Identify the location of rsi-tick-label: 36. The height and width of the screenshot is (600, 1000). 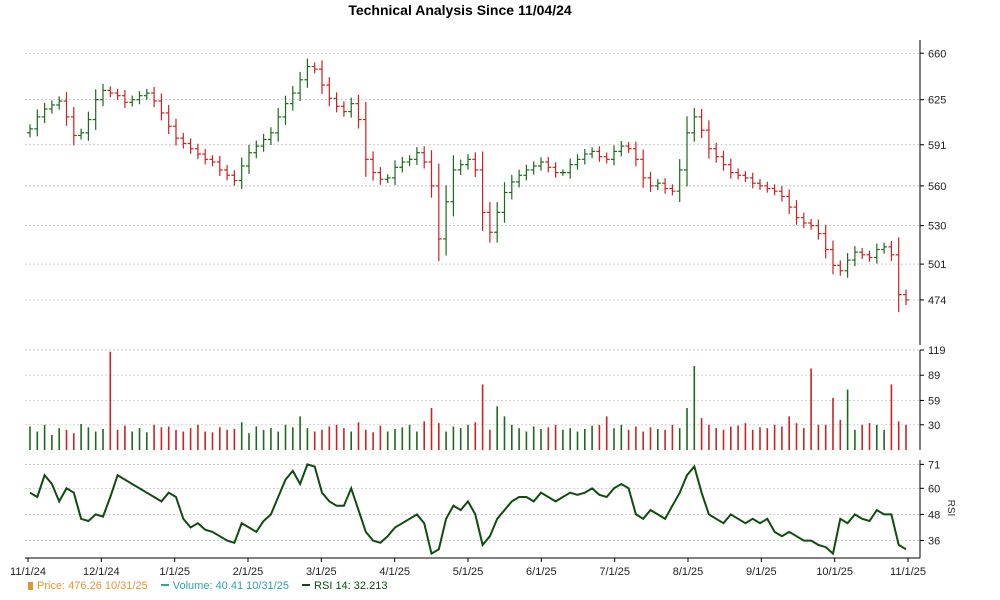
(934, 542).